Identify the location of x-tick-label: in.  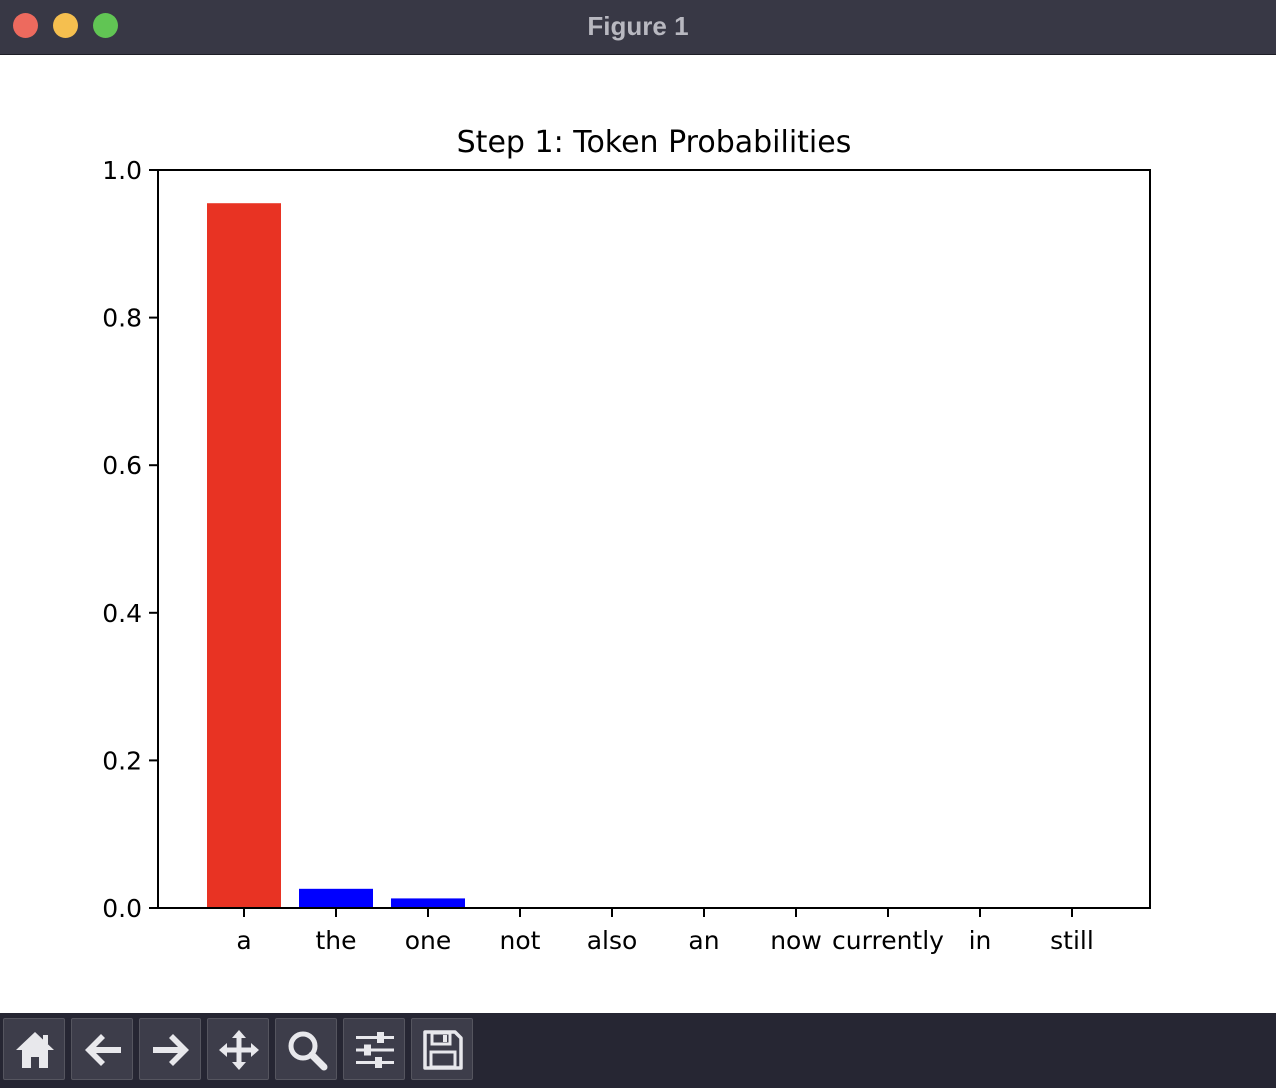
(980, 940).